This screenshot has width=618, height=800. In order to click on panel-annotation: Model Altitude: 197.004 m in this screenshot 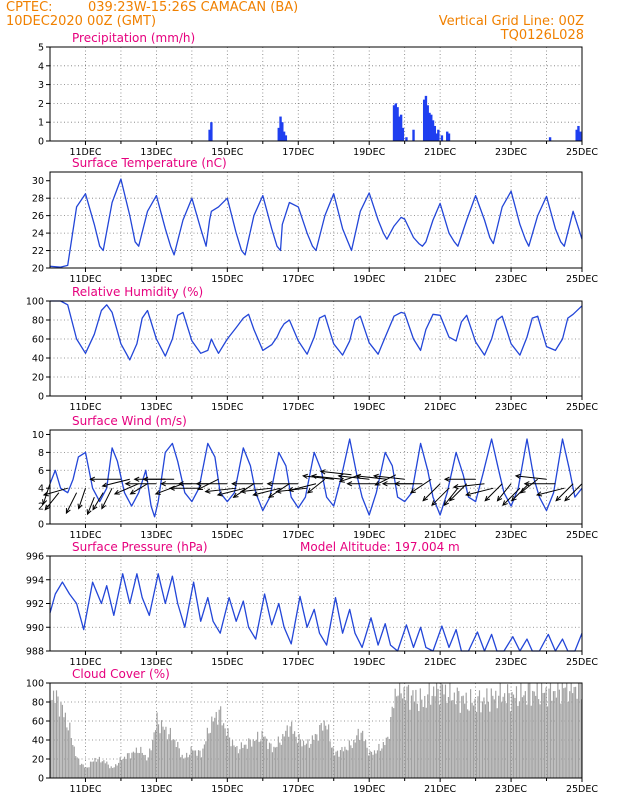, I will do `click(380, 547)`.